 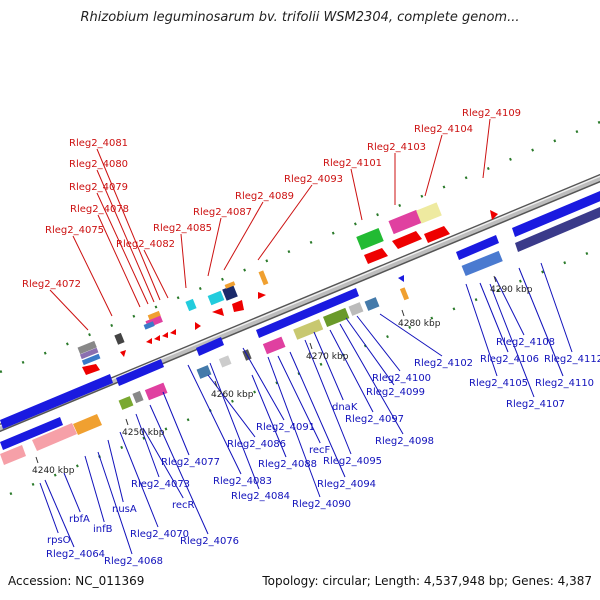 I want to click on gene-label-rleg2-4095: Rleg2_4095, so click(x=352, y=461).